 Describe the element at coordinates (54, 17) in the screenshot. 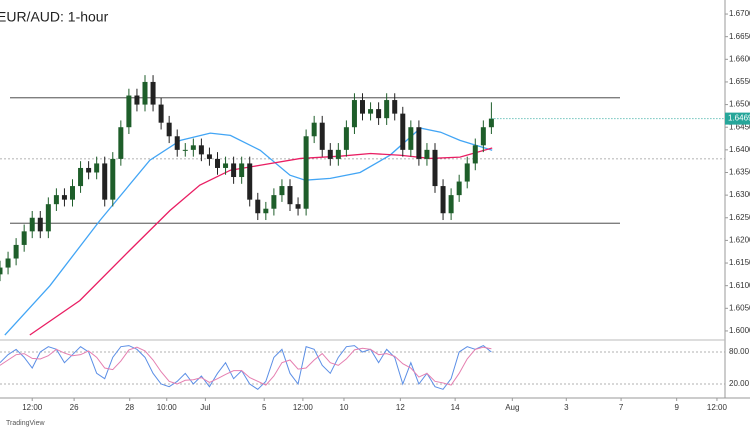

I see `chart-title: EUR/AUD: 1-hour` at that location.